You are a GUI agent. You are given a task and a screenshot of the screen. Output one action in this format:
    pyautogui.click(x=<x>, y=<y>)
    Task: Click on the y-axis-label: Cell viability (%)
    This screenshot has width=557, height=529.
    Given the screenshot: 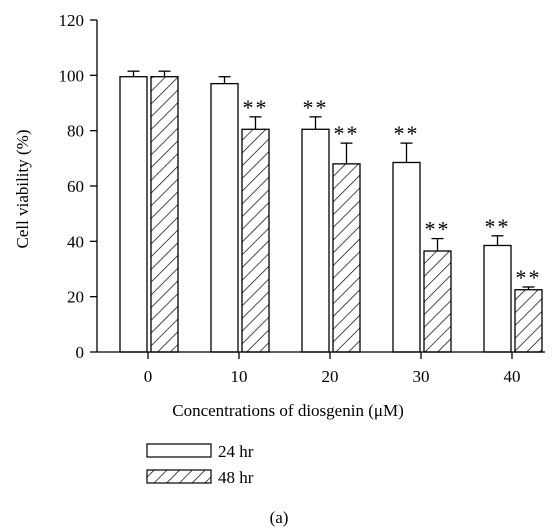 What is the action you would take?
    pyautogui.click(x=22, y=189)
    